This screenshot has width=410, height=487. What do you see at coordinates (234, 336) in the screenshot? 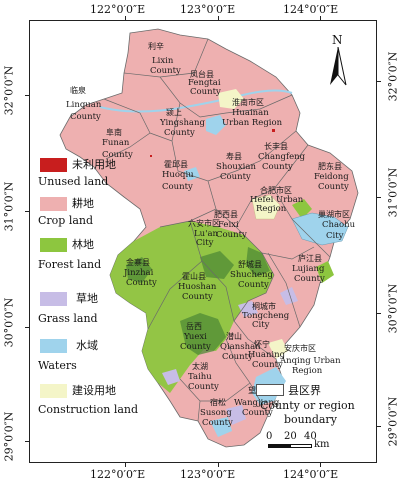
I see `label-qianshan-cn: 潜山` at bounding box center [234, 336].